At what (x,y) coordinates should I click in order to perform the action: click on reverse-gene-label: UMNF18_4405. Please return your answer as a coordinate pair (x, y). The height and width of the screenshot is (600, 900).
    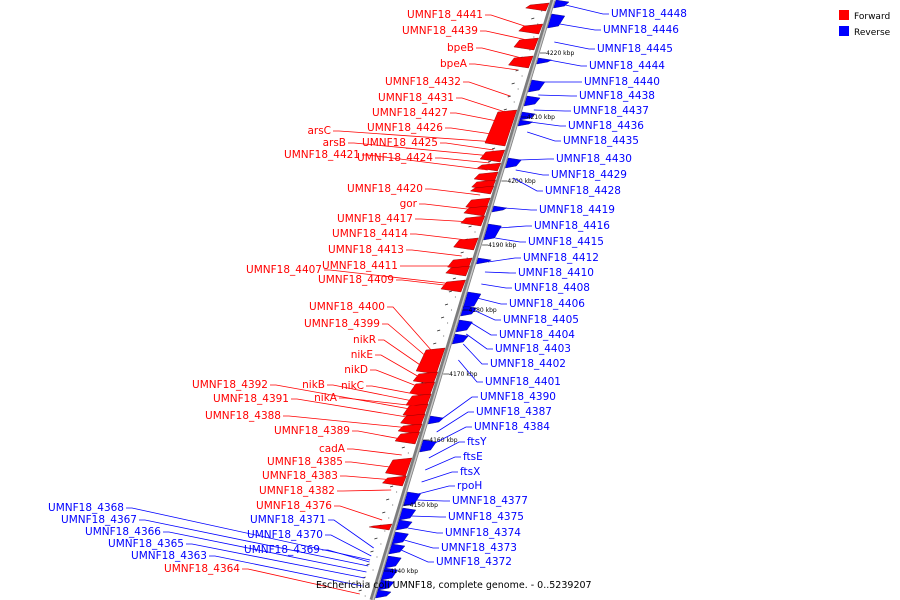
    Looking at the image, I should click on (541, 320).